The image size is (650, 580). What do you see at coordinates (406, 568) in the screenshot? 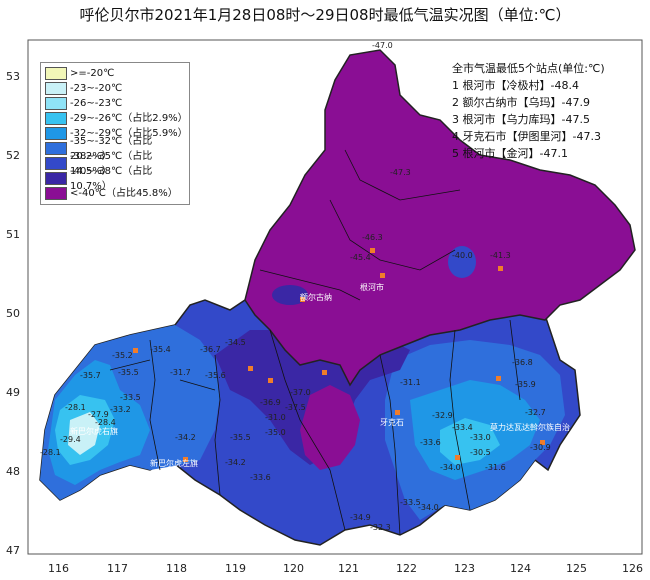
I see `lon-tick: 122` at bounding box center [406, 568].